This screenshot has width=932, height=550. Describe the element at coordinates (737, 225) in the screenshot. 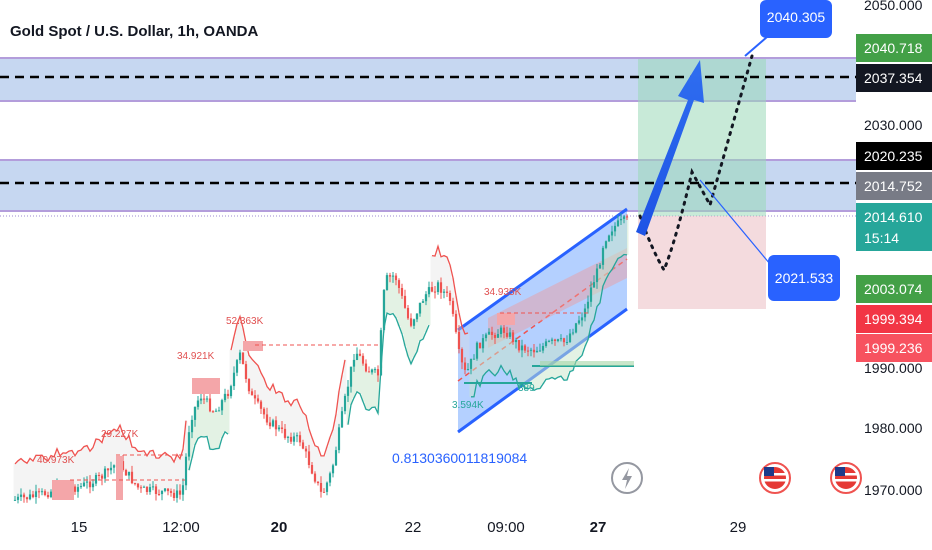

I see `callout-pointer-lower` at that location.